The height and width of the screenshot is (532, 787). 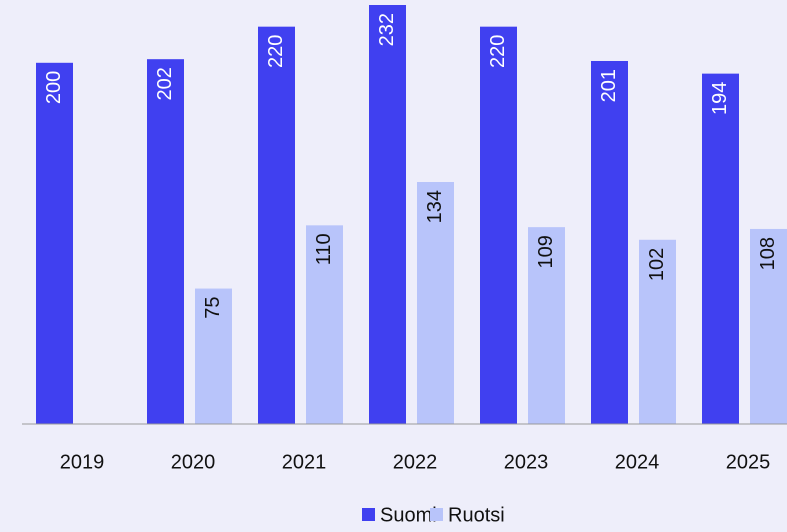 What do you see at coordinates (387, 29) in the screenshot?
I see `data-label: 232` at bounding box center [387, 29].